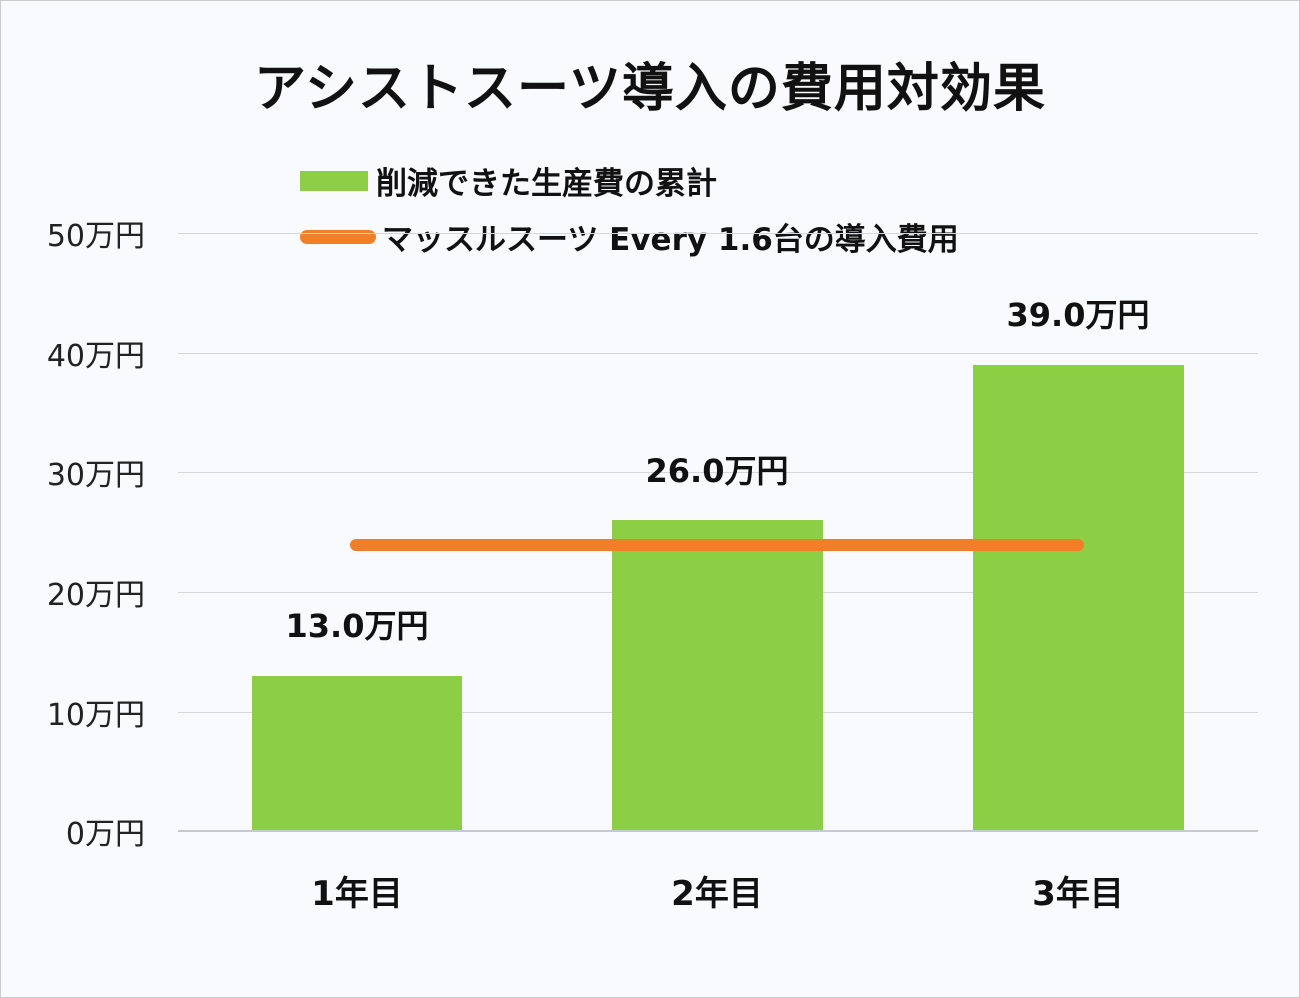  What do you see at coordinates (95, 715) in the screenshot?
I see `y-tick-label: 10万円` at bounding box center [95, 715].